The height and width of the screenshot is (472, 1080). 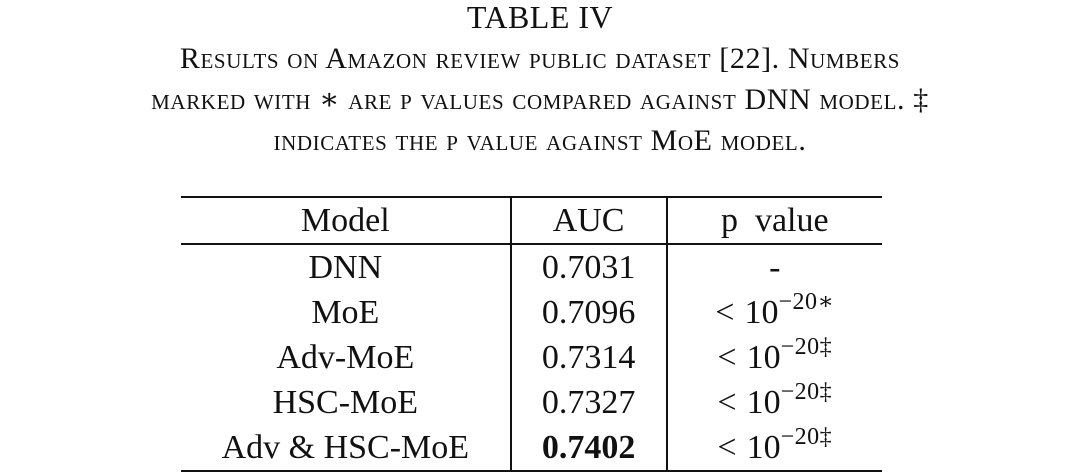 I want to click on caption-line-3: indicates the p value against MoE model., so click(x=540, y=140).